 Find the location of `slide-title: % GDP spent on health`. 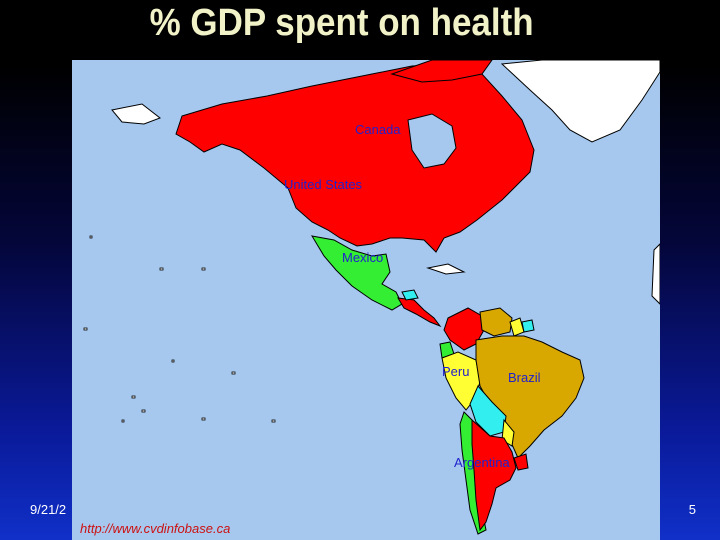

slide-title: % GDP spent on health is located at coordinates (341, 23).